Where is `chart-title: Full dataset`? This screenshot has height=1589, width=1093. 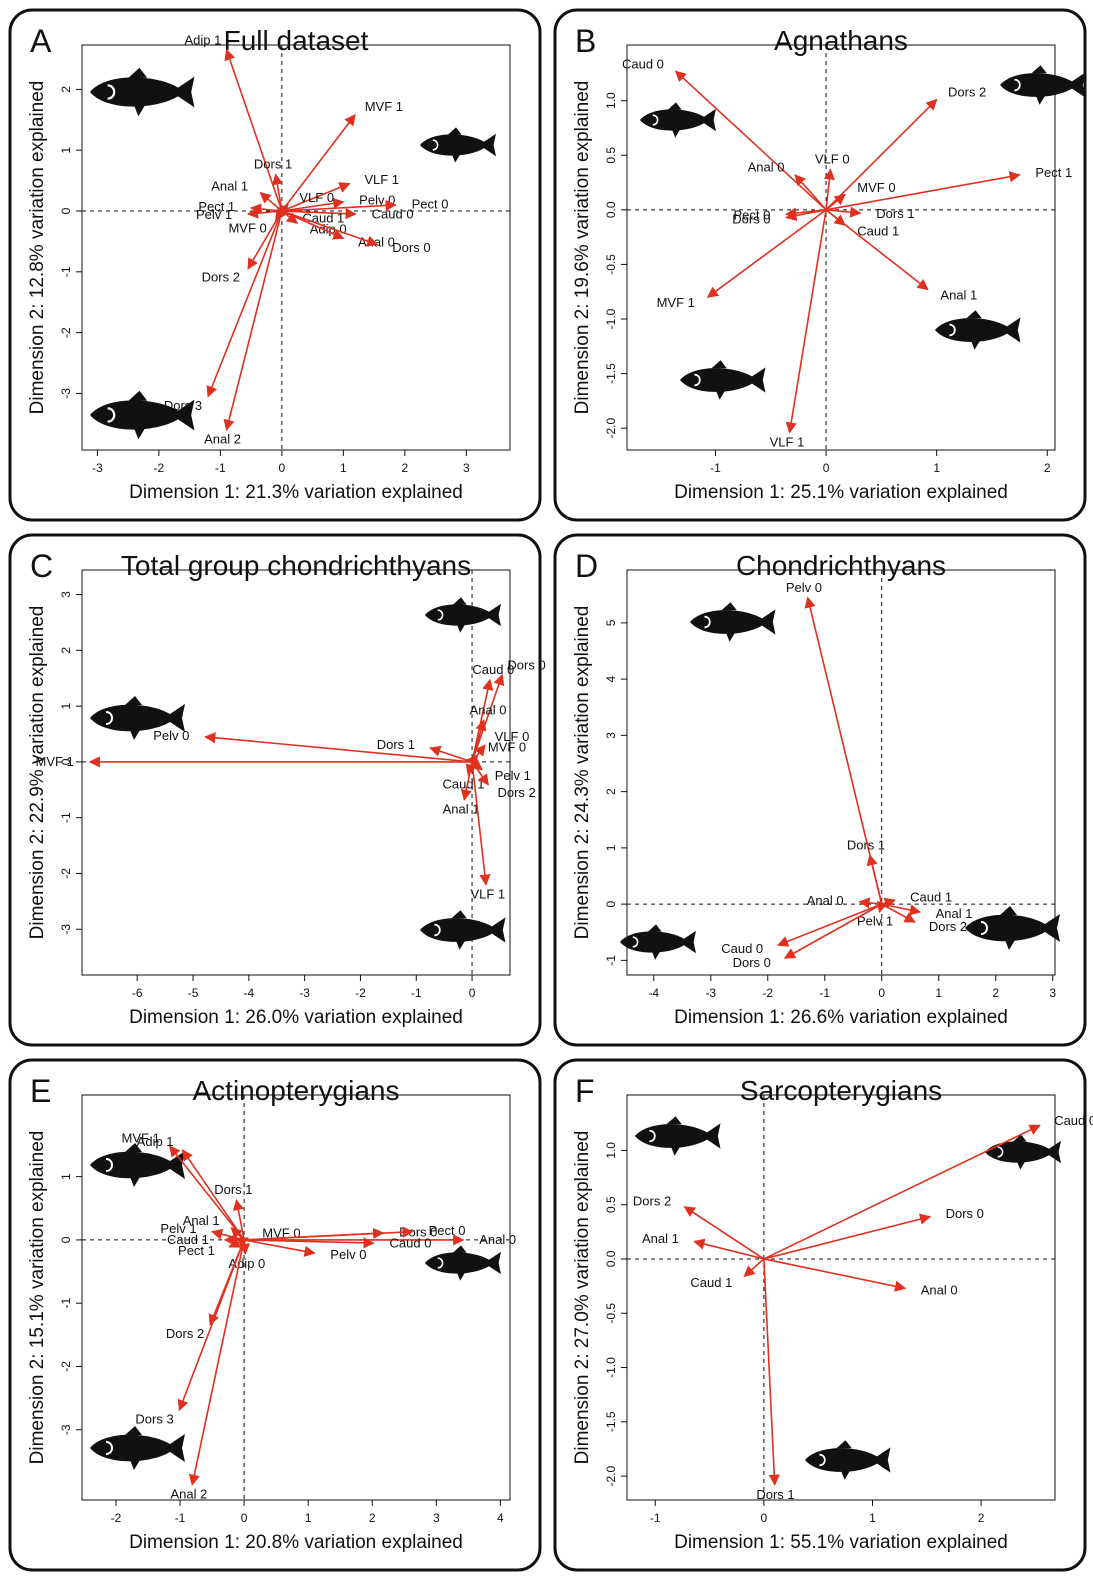
chart-title: Full dataset is located at coordinates (296, 40).